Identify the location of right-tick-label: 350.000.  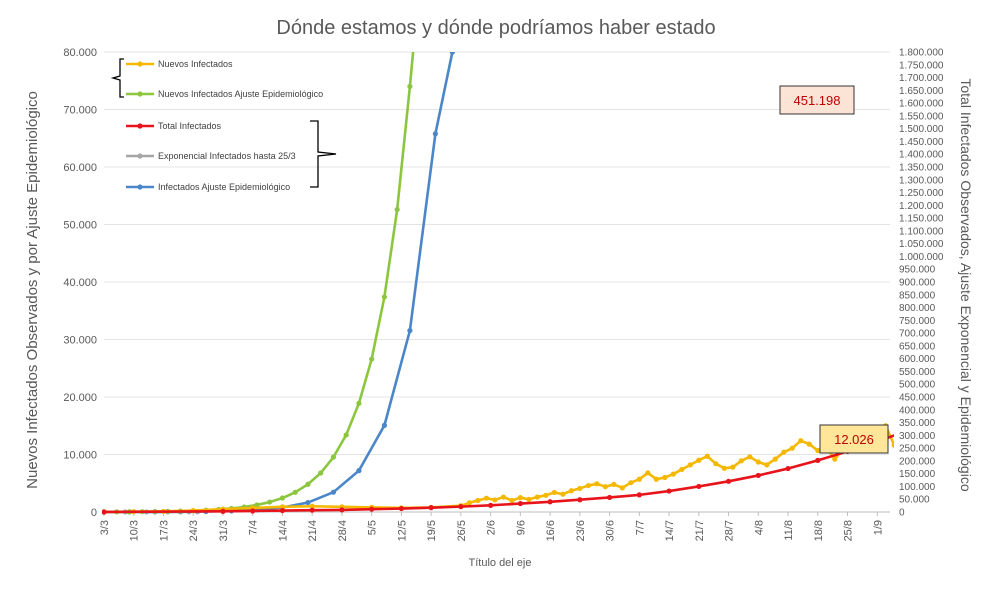
(917, 423).